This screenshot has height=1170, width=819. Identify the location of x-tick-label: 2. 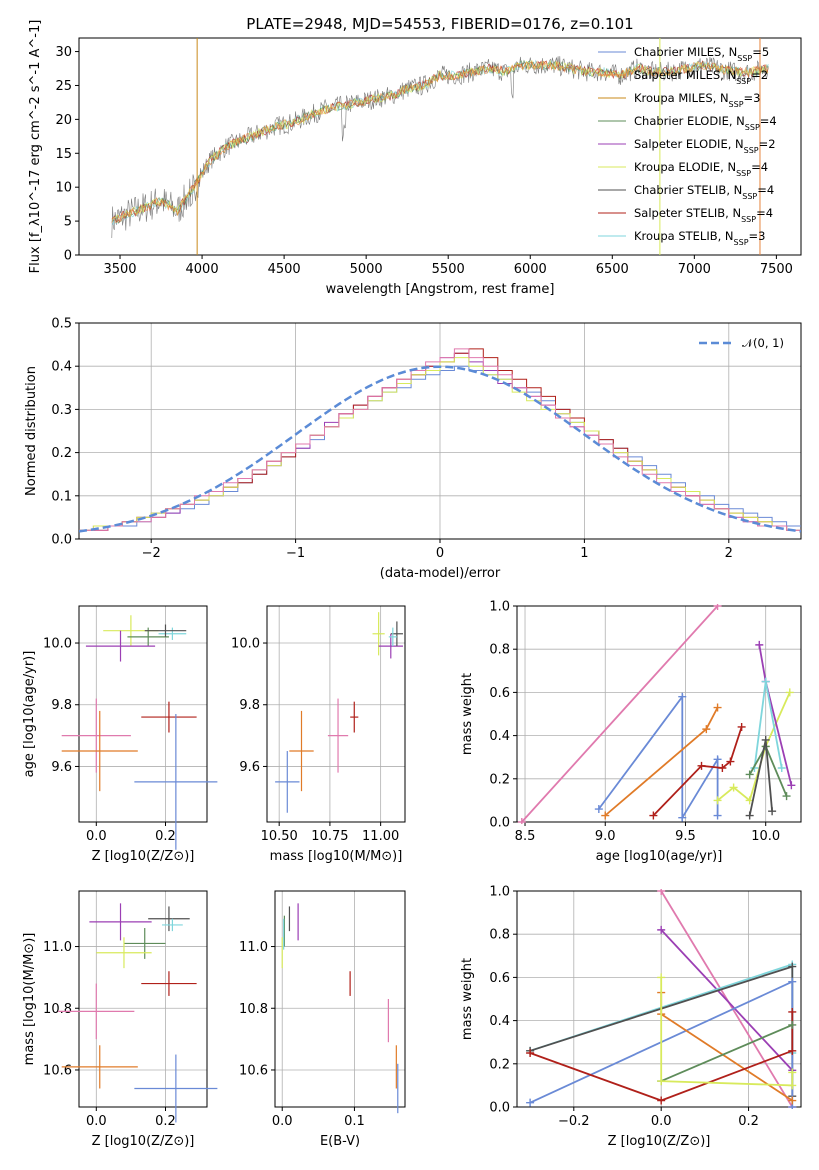
(729, 553).